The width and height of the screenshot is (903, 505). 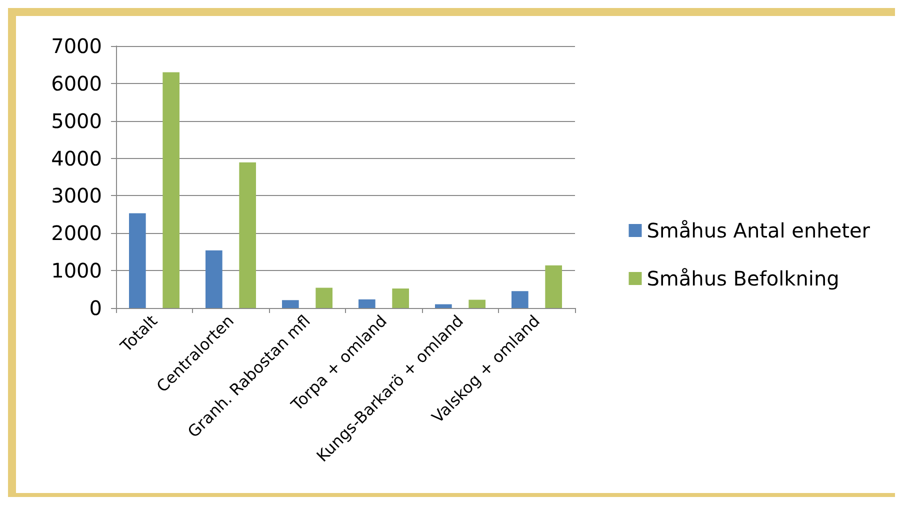 I want to click on y-tick-label: 7000, so click(x=76, y=46).